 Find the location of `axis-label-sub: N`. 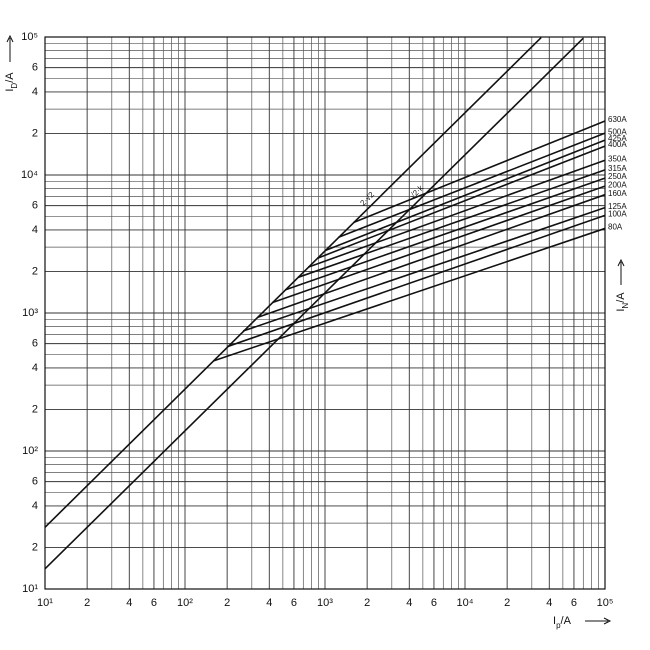

axis-label-sub: N is located at coordinates (625, 306).